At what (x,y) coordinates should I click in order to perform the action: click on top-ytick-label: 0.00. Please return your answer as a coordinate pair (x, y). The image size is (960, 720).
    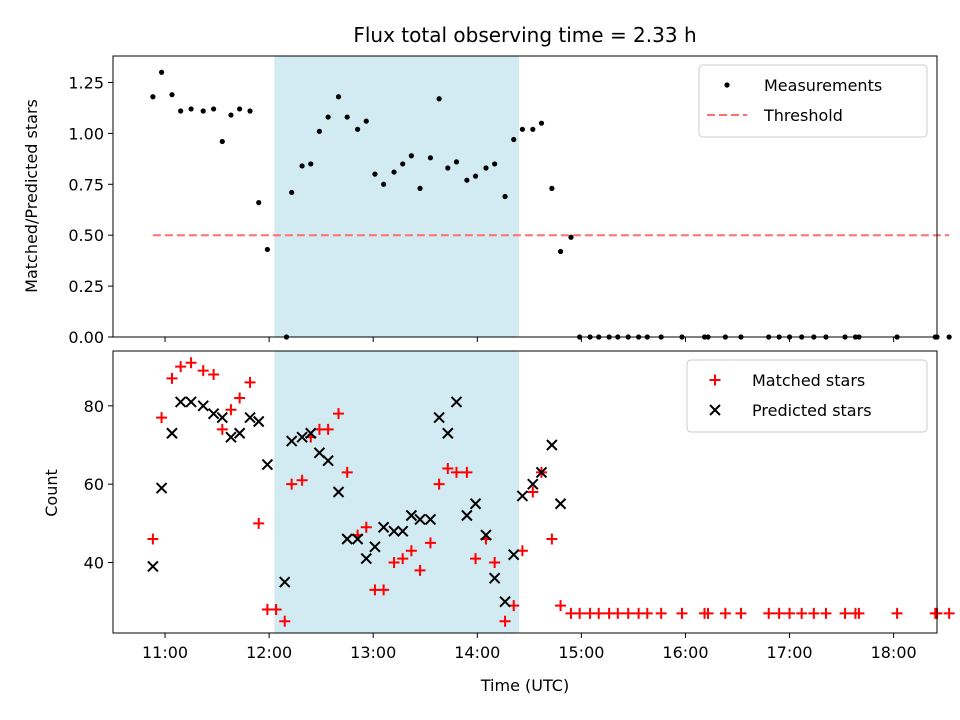
    Looking at the image, I should click on (86, 337).